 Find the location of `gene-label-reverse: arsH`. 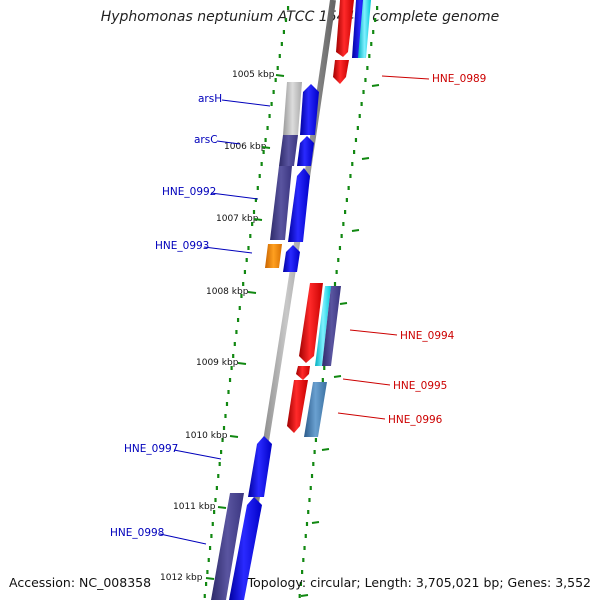

gene-label-reverse: arsH is located at coordinates (210, 99).